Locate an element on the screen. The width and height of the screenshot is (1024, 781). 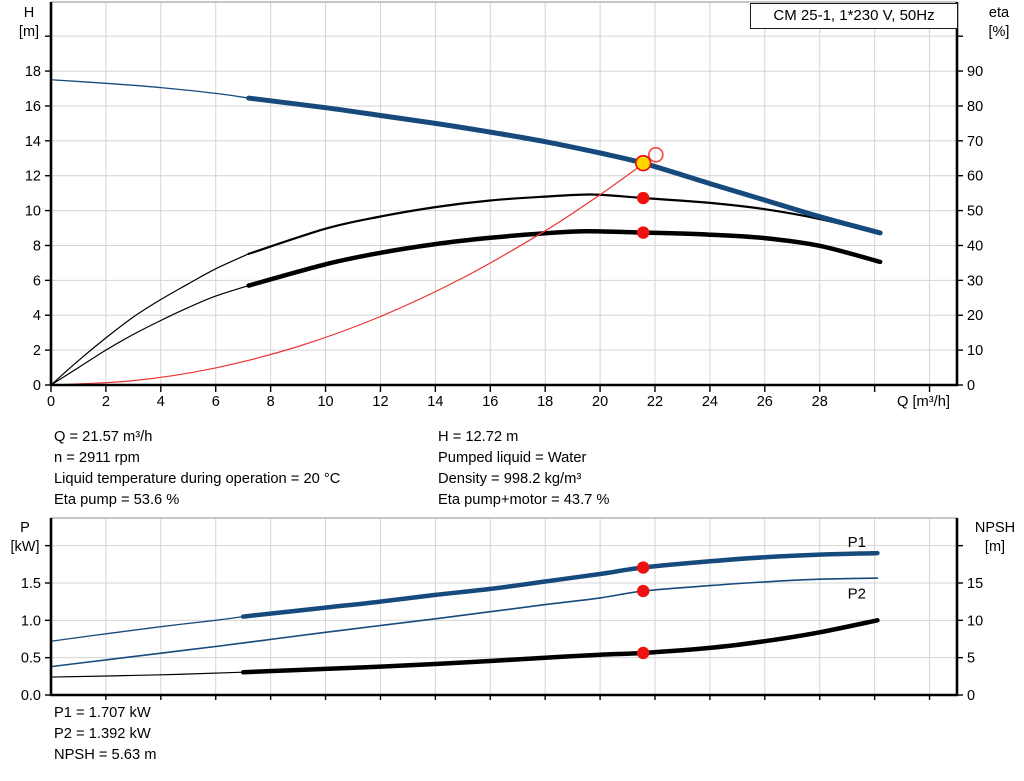
y-left-tick-label: 10 is located at coordinates (33, 212).